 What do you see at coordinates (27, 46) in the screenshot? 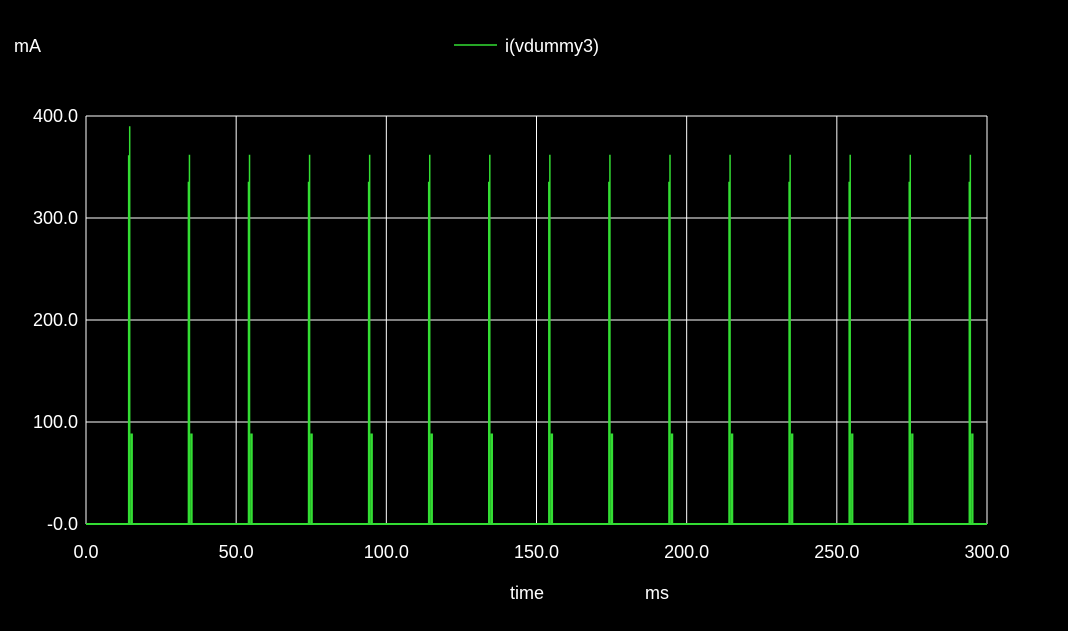
I see `y-axis-unit-label: mA` at bounding box center [27, 46].